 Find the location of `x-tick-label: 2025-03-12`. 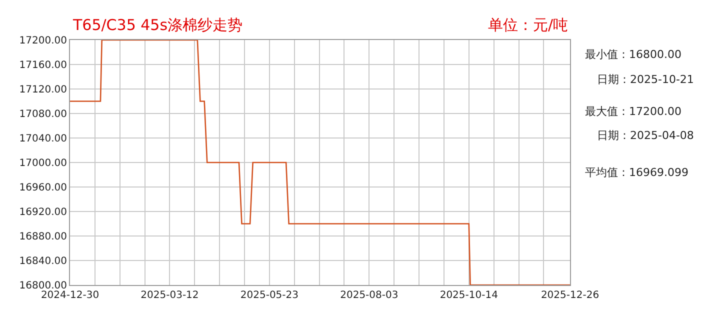

x-tick-label: 2025-03-12 is located at coordinates (169, 295).